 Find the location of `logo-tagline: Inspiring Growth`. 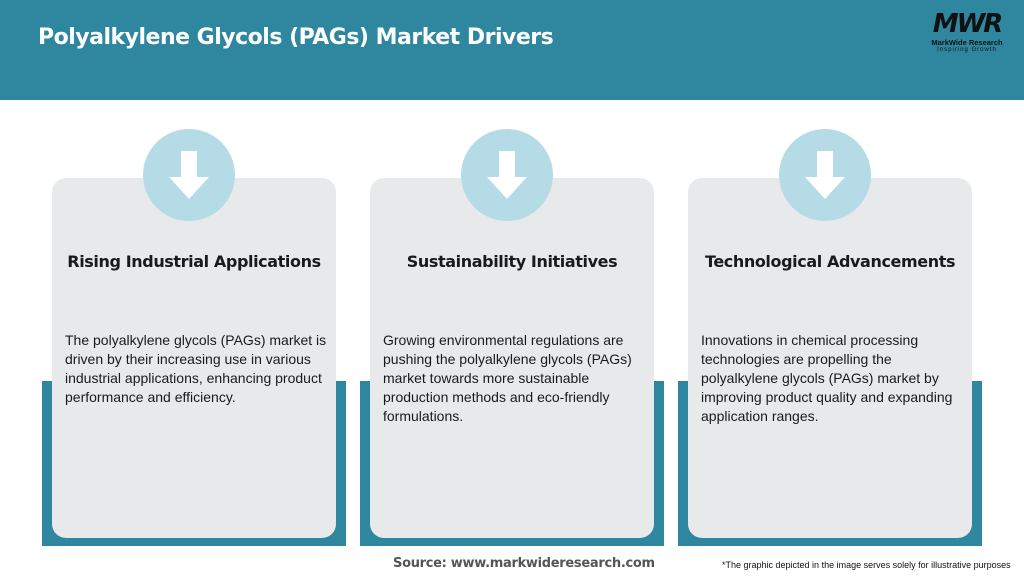

logo-tagline: Inspiring Growth is located at coordinates (967, 50).